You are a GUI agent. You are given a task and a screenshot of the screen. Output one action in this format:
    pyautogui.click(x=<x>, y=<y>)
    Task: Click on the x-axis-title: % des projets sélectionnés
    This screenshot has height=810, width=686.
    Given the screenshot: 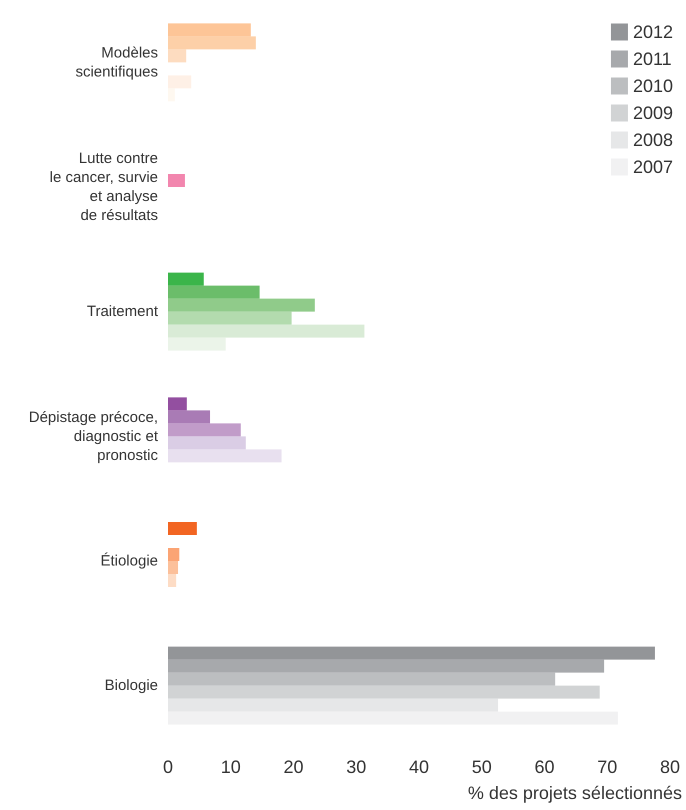 What is the action you would take?
    pyautogui.click(x=575, y=793)
    